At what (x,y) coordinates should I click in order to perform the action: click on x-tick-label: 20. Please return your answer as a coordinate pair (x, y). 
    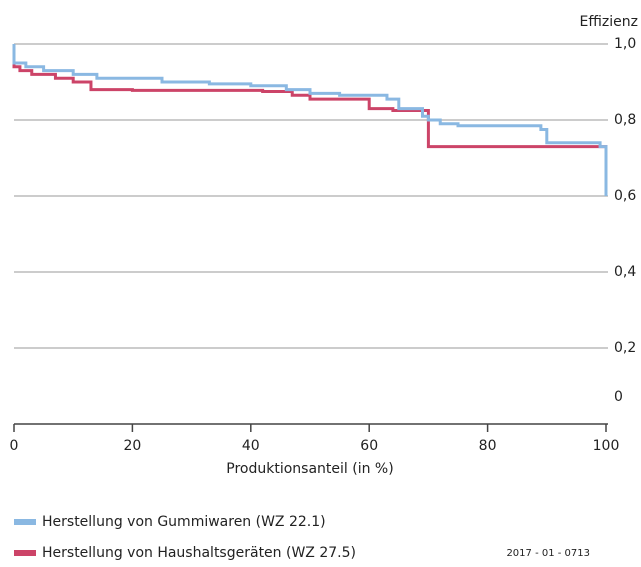
    Looking at the image, I should click on (132, 446).